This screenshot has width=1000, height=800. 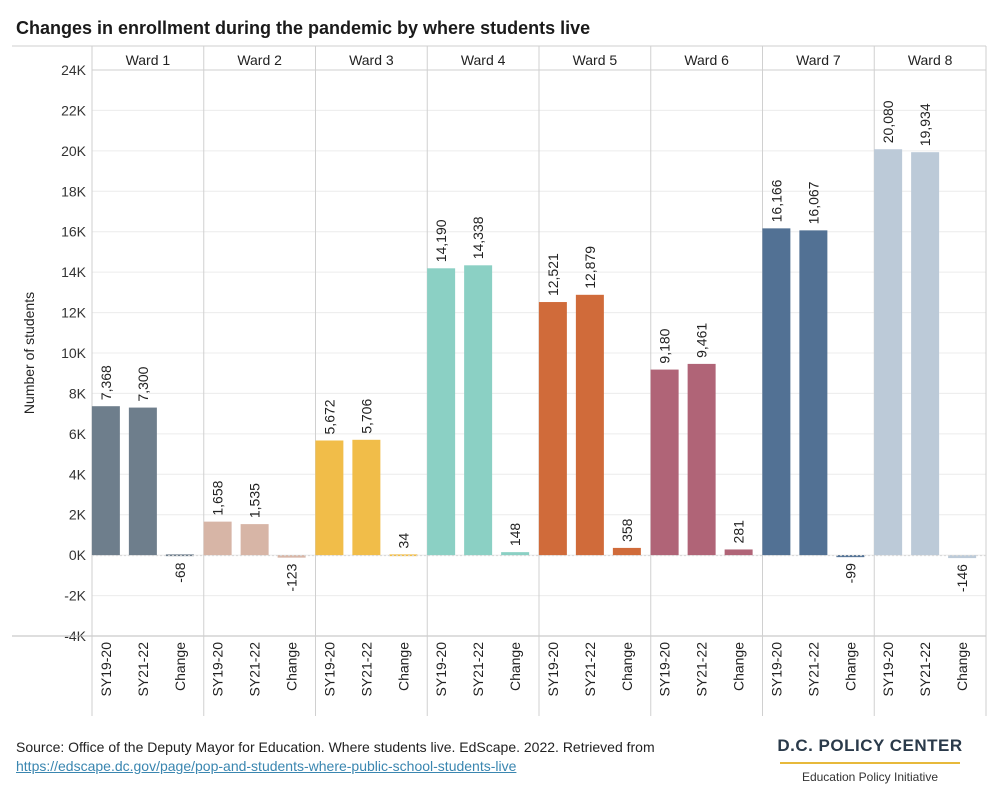 I want to click on y-tick-label: 0K, so click(x=78, y=555).